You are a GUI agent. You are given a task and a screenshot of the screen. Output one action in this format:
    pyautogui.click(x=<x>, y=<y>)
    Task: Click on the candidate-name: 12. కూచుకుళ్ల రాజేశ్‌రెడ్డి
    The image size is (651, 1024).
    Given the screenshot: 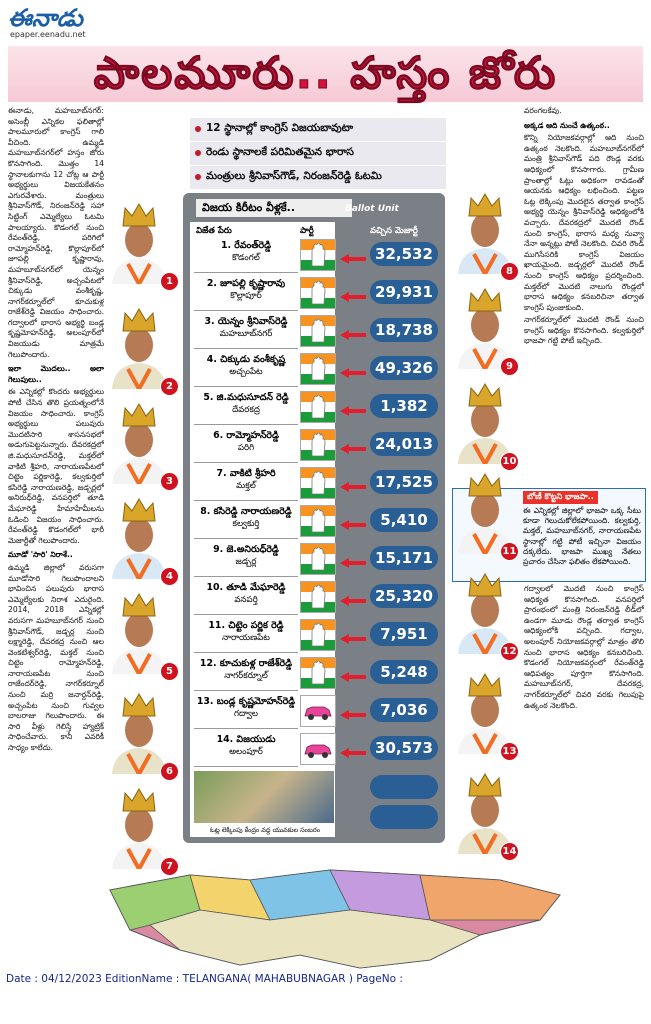 What is the action you would take?
    pyautogui.click(x=246, y=663)
    